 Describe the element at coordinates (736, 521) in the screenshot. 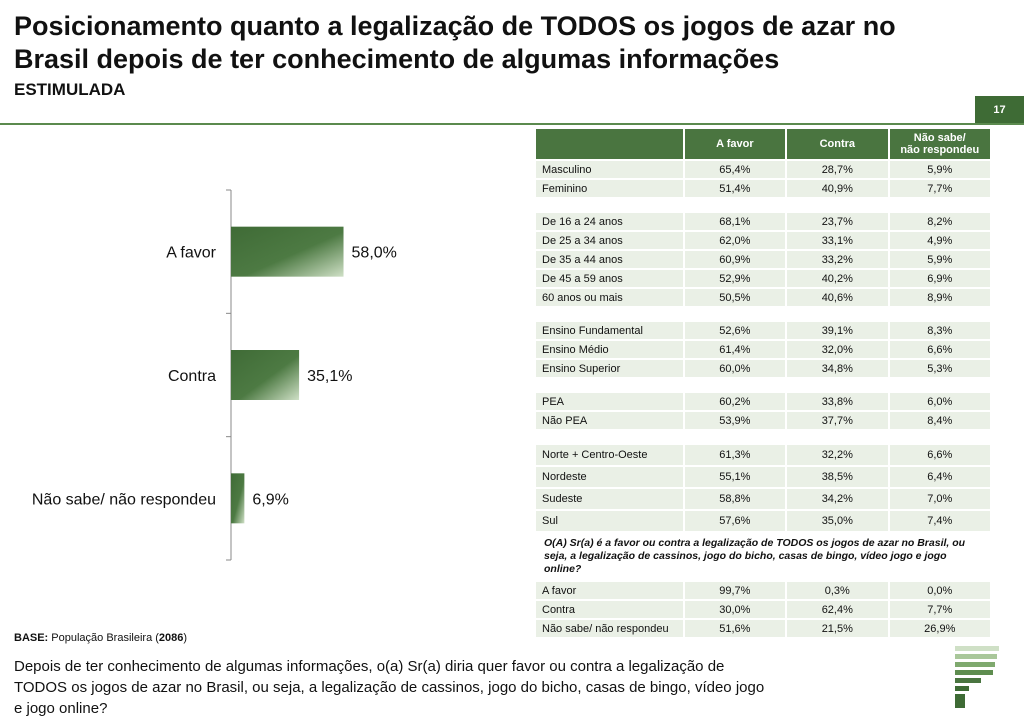

I see `table-cell: 57,6%` at that location.